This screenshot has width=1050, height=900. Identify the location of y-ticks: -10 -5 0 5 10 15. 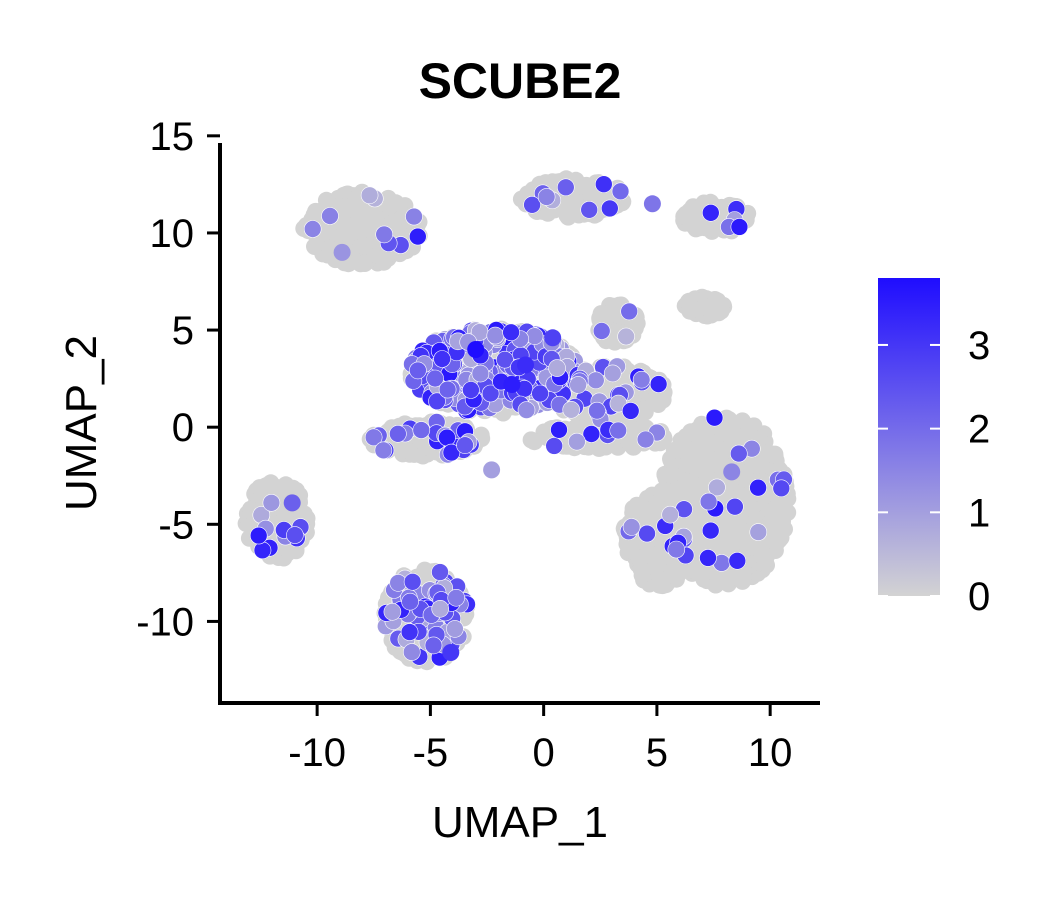
(178, 379).